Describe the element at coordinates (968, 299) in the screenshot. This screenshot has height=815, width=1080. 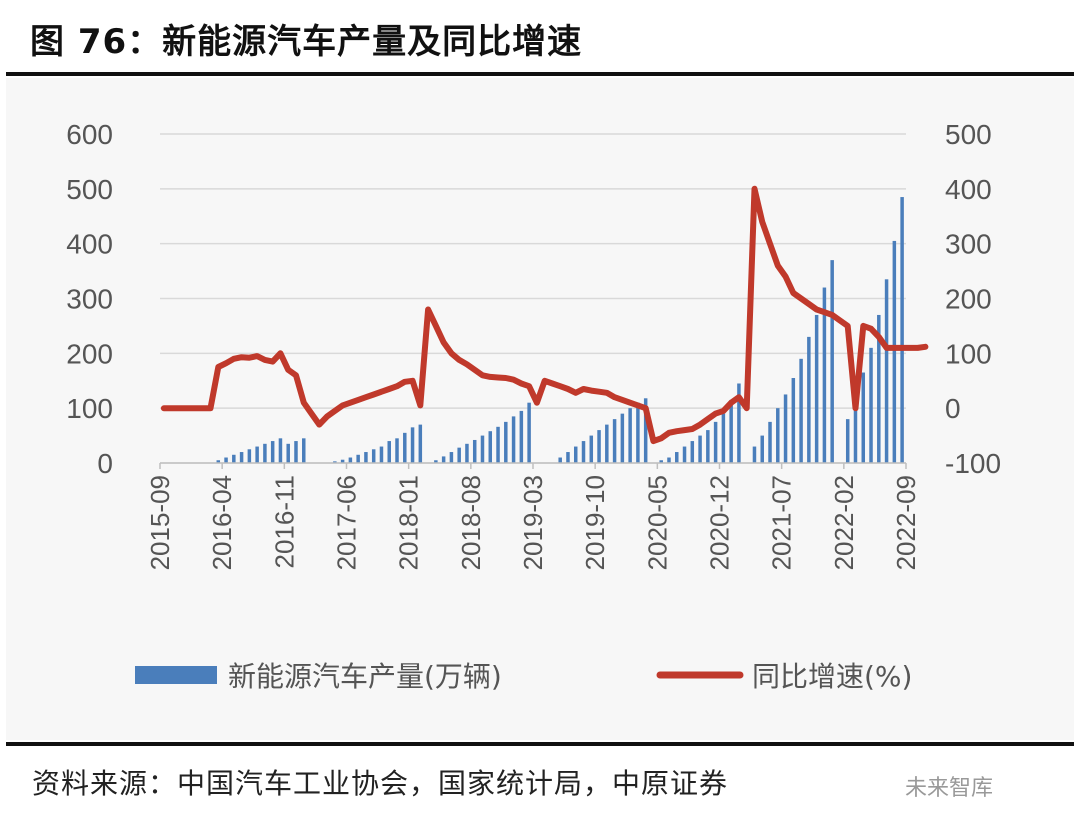
I see `y-right-tick-label: 200` at that location.